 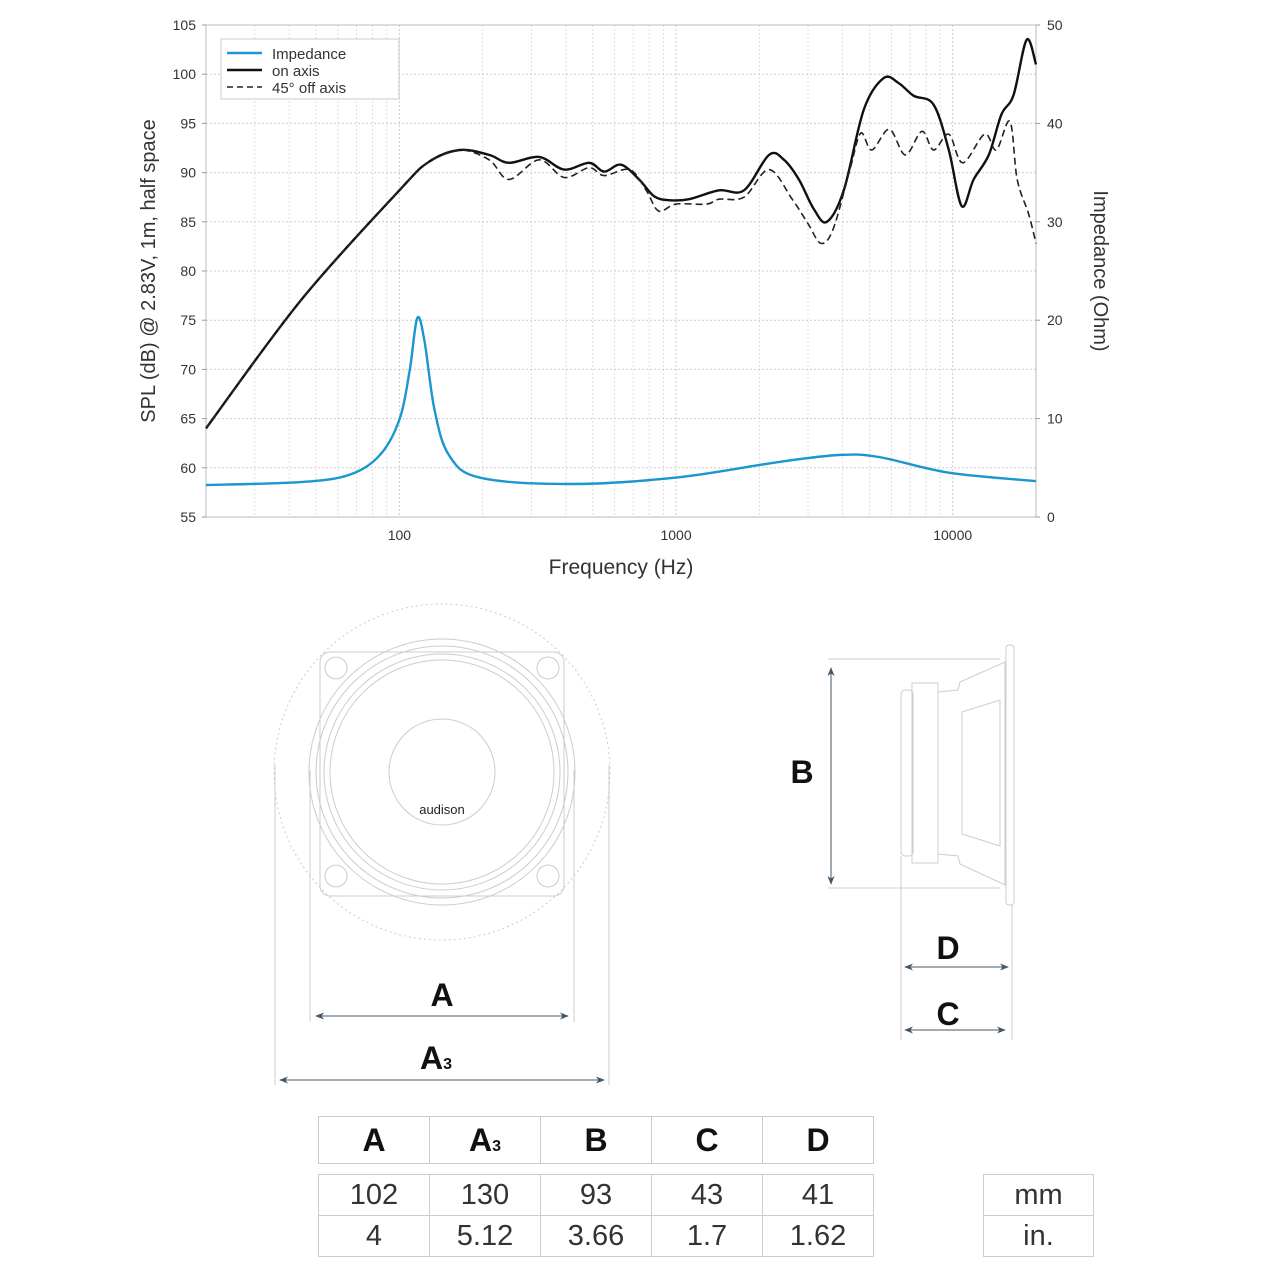 I want to click on x-tick-label: 10000, so click(x=952, y=535).